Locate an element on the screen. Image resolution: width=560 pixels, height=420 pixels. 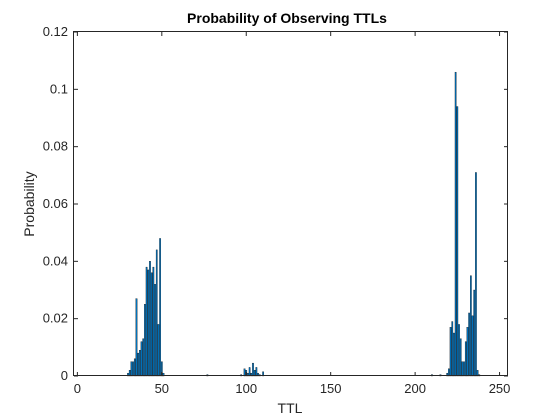
y-tick-label-0.02: 0.02 is located at coordinates (55, 318).